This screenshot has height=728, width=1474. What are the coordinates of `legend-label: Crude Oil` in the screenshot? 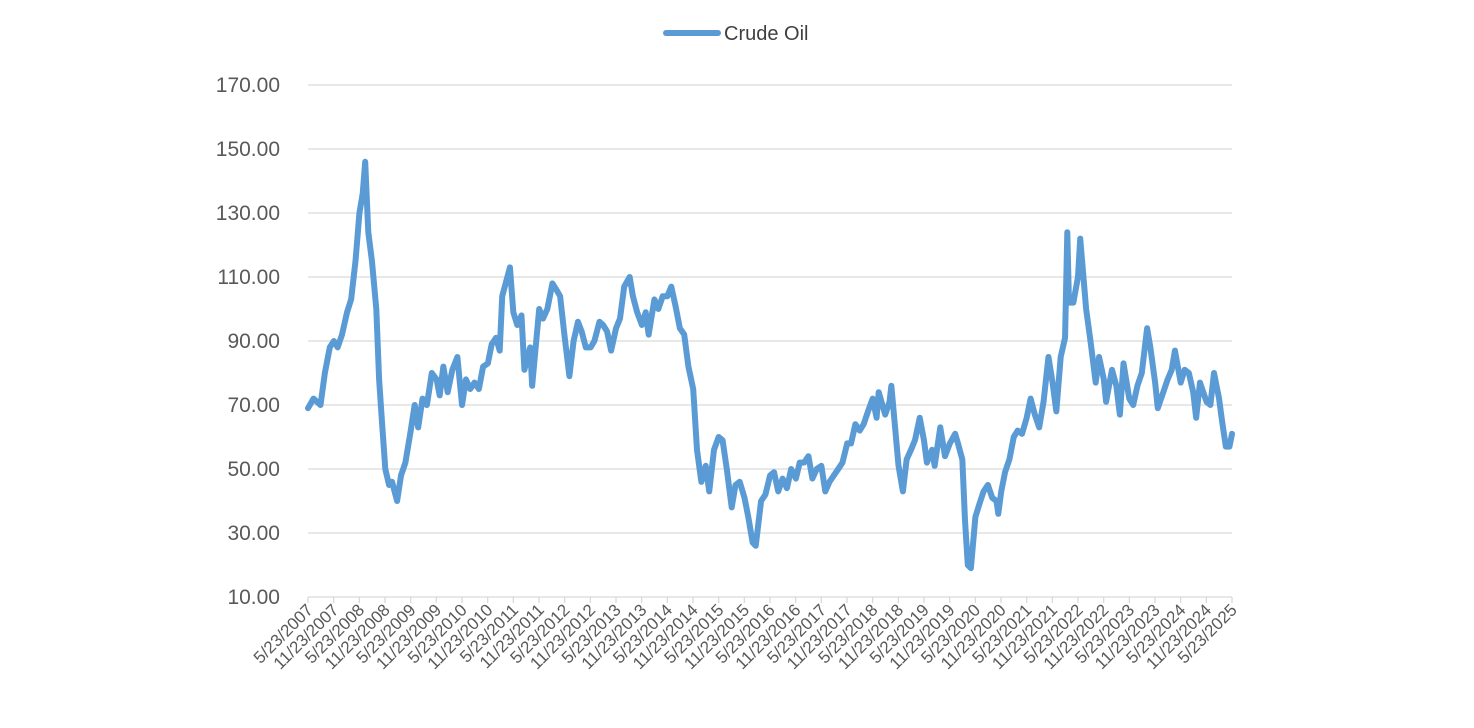 It's located at (766, 34).